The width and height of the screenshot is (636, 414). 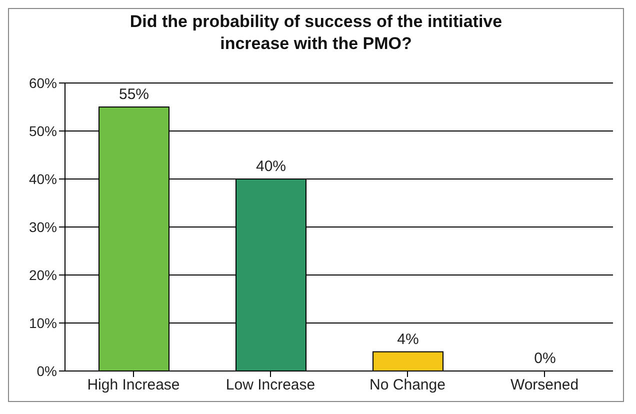 I want to click on x-tick-label: Worsened, so click(x=544, y=385).